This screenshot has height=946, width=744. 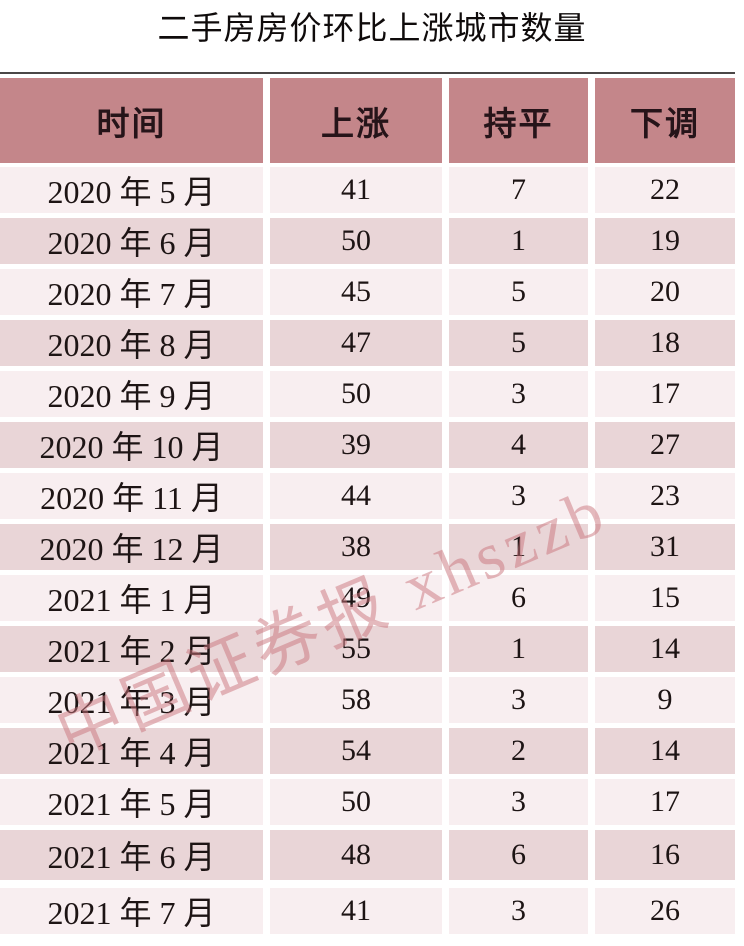 I want to click on table-row: 2021 年 3 月 58 3 9, so click(x=367, y=700).